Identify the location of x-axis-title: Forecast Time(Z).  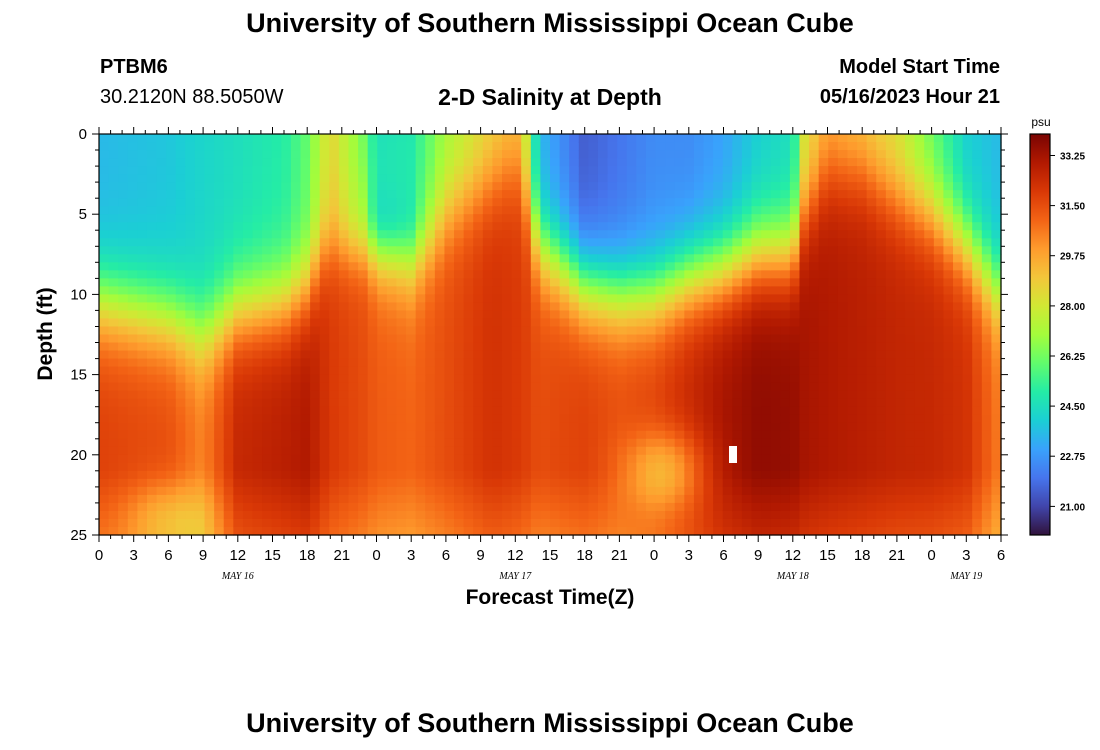
(550, 597).